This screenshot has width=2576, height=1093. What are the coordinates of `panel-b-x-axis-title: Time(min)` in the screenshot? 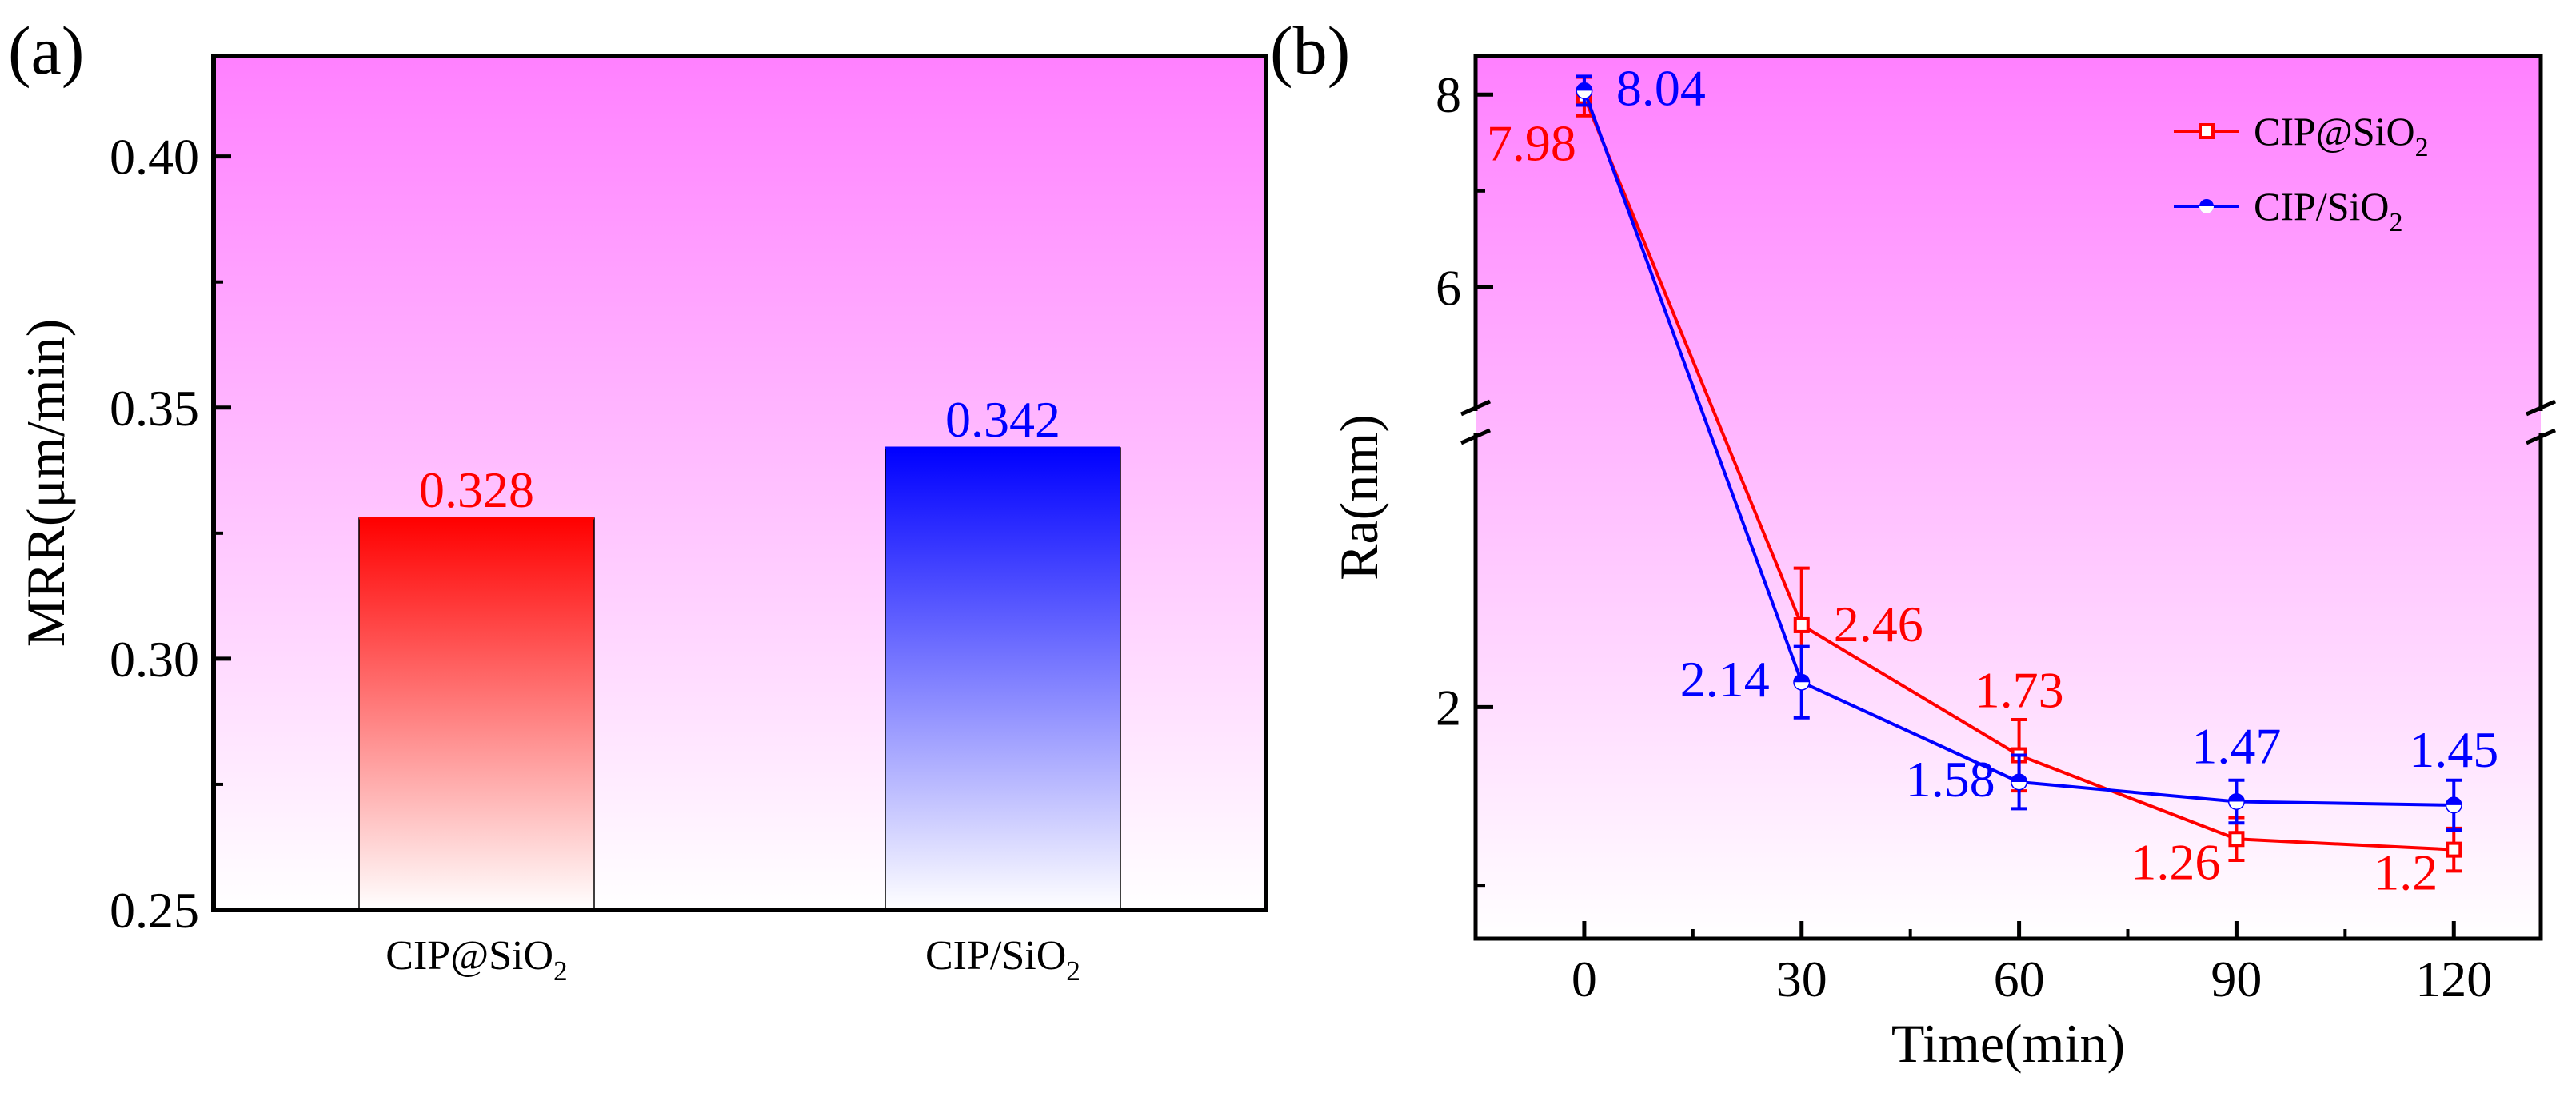 It's located at (2008, 1043).